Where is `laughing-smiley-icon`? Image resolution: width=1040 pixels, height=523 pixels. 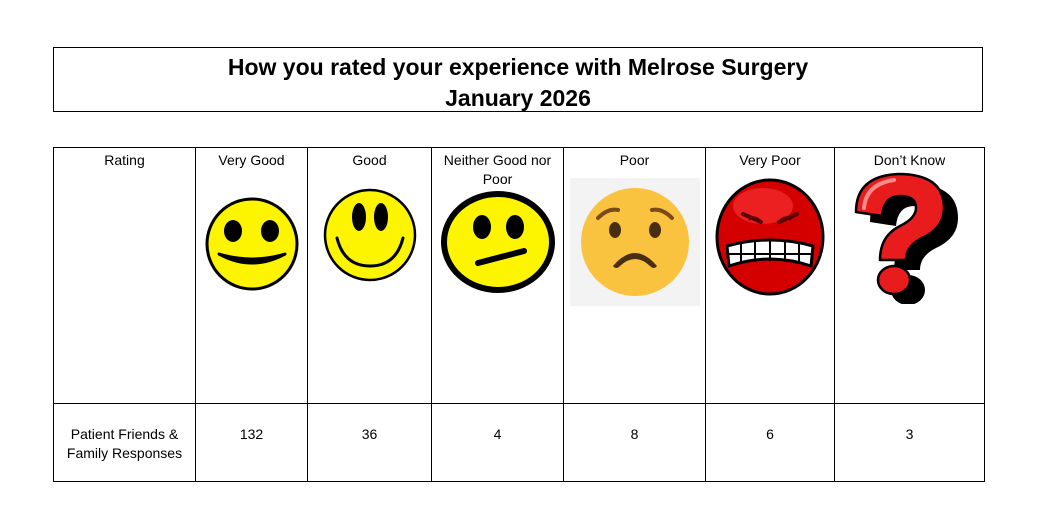
laughing-smiley-icon is located at coordinates (251, 244).